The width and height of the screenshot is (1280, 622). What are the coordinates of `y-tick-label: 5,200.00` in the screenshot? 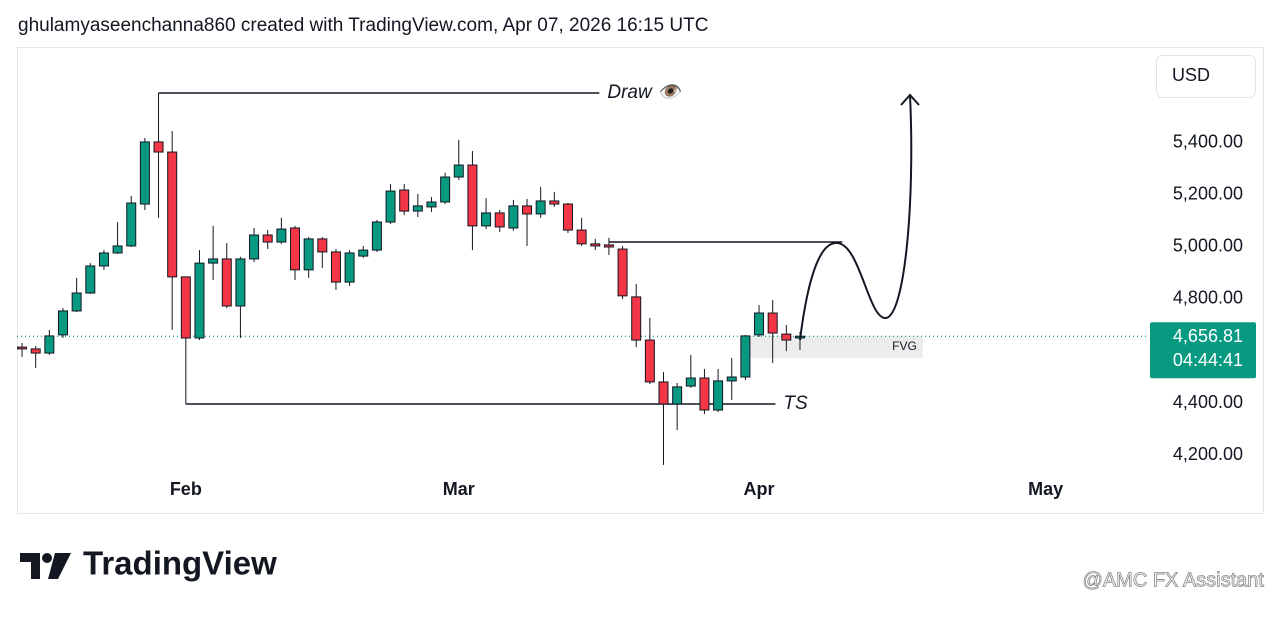 It's located at (1208, 194).